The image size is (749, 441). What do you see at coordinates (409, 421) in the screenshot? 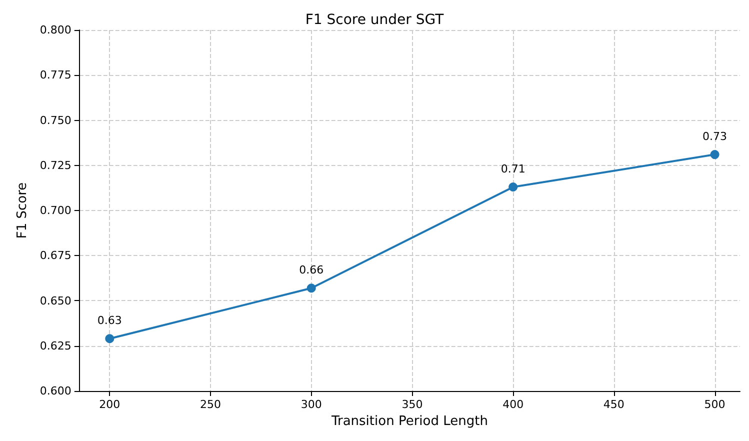
I see `x-axis-title: Transition Period Length` at bounding box center [409, 421].